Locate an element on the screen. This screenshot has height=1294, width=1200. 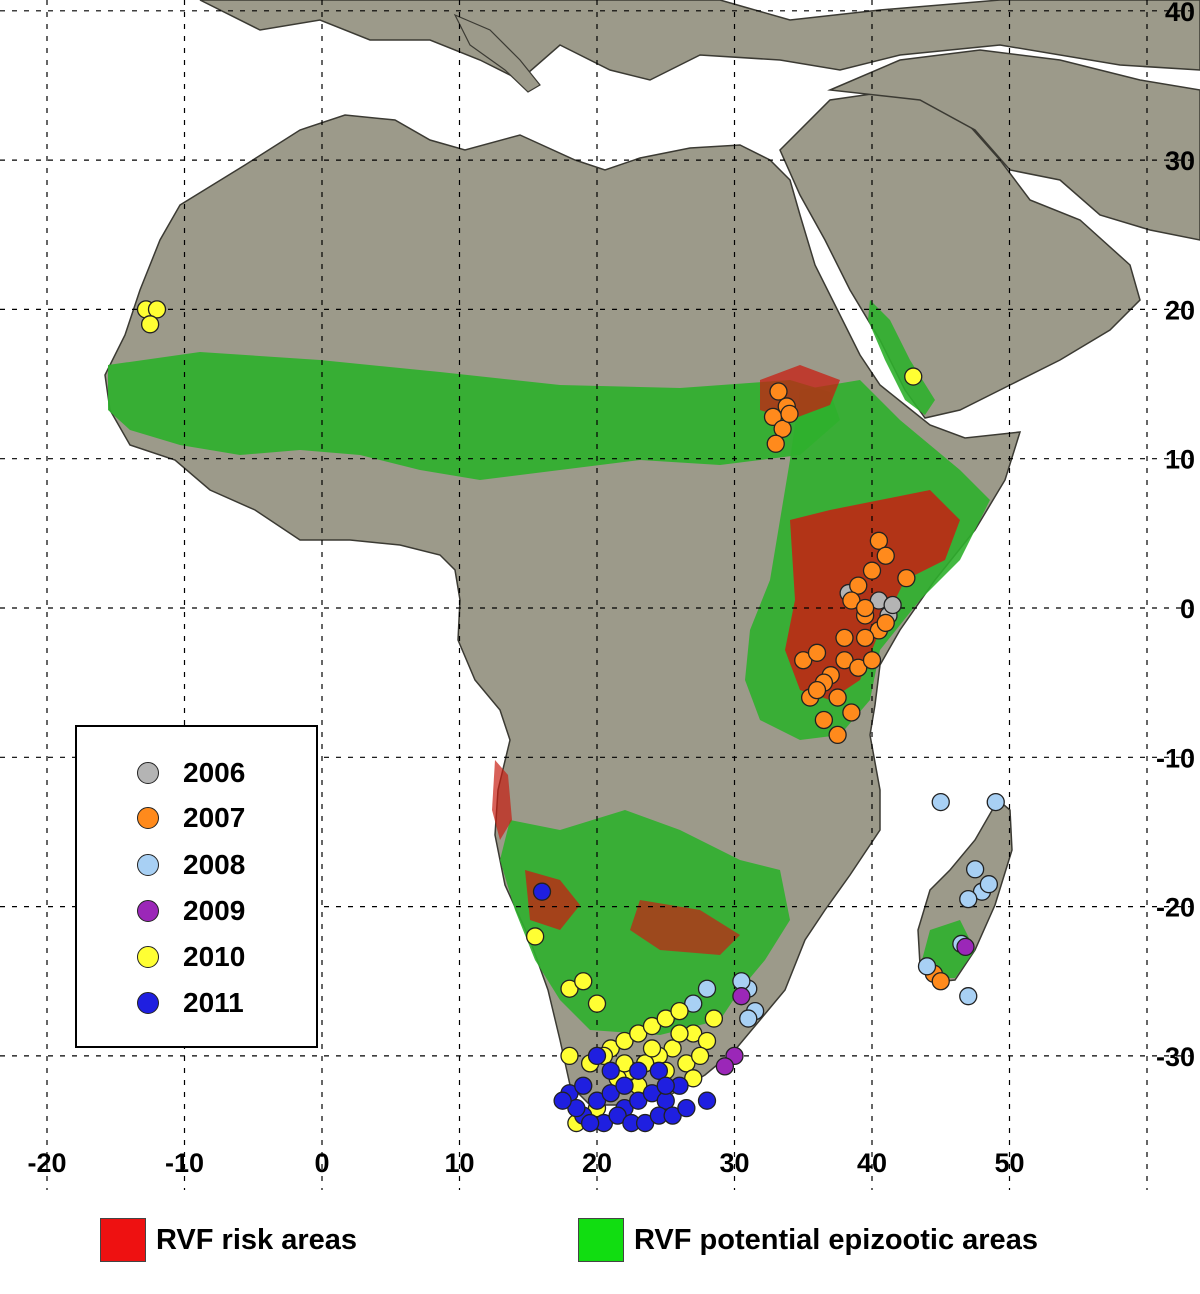
longitude-tick-label: -20 is located at coordinates (46, 1163).